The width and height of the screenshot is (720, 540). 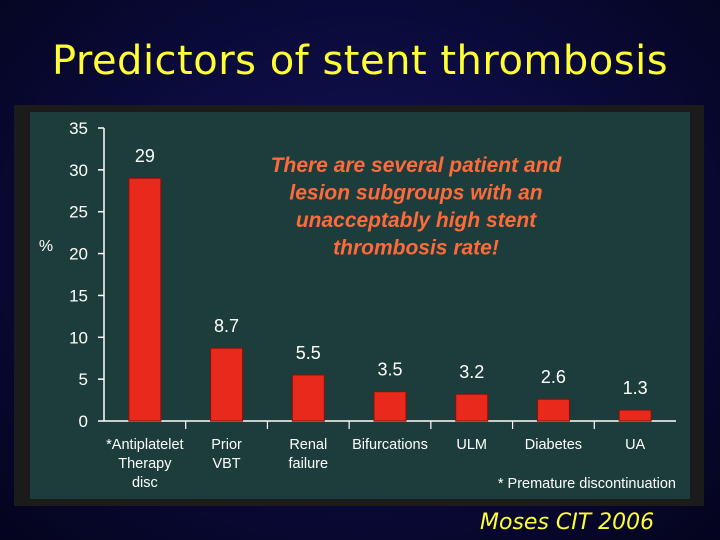 I want to click on chart-annotation: There are several patient and, so click(x=417, y=165).